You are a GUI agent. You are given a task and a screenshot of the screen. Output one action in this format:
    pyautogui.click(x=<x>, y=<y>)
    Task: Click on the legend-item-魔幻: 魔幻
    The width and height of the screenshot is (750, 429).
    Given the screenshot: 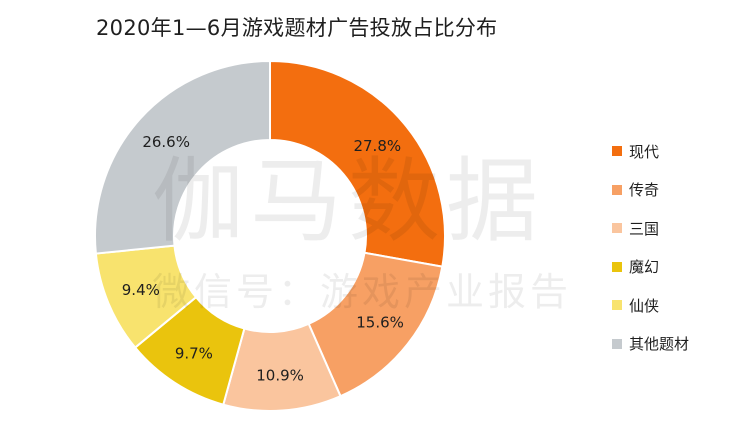 What is the action you would take?
    pyautogui.click(x=650, y=267)
    